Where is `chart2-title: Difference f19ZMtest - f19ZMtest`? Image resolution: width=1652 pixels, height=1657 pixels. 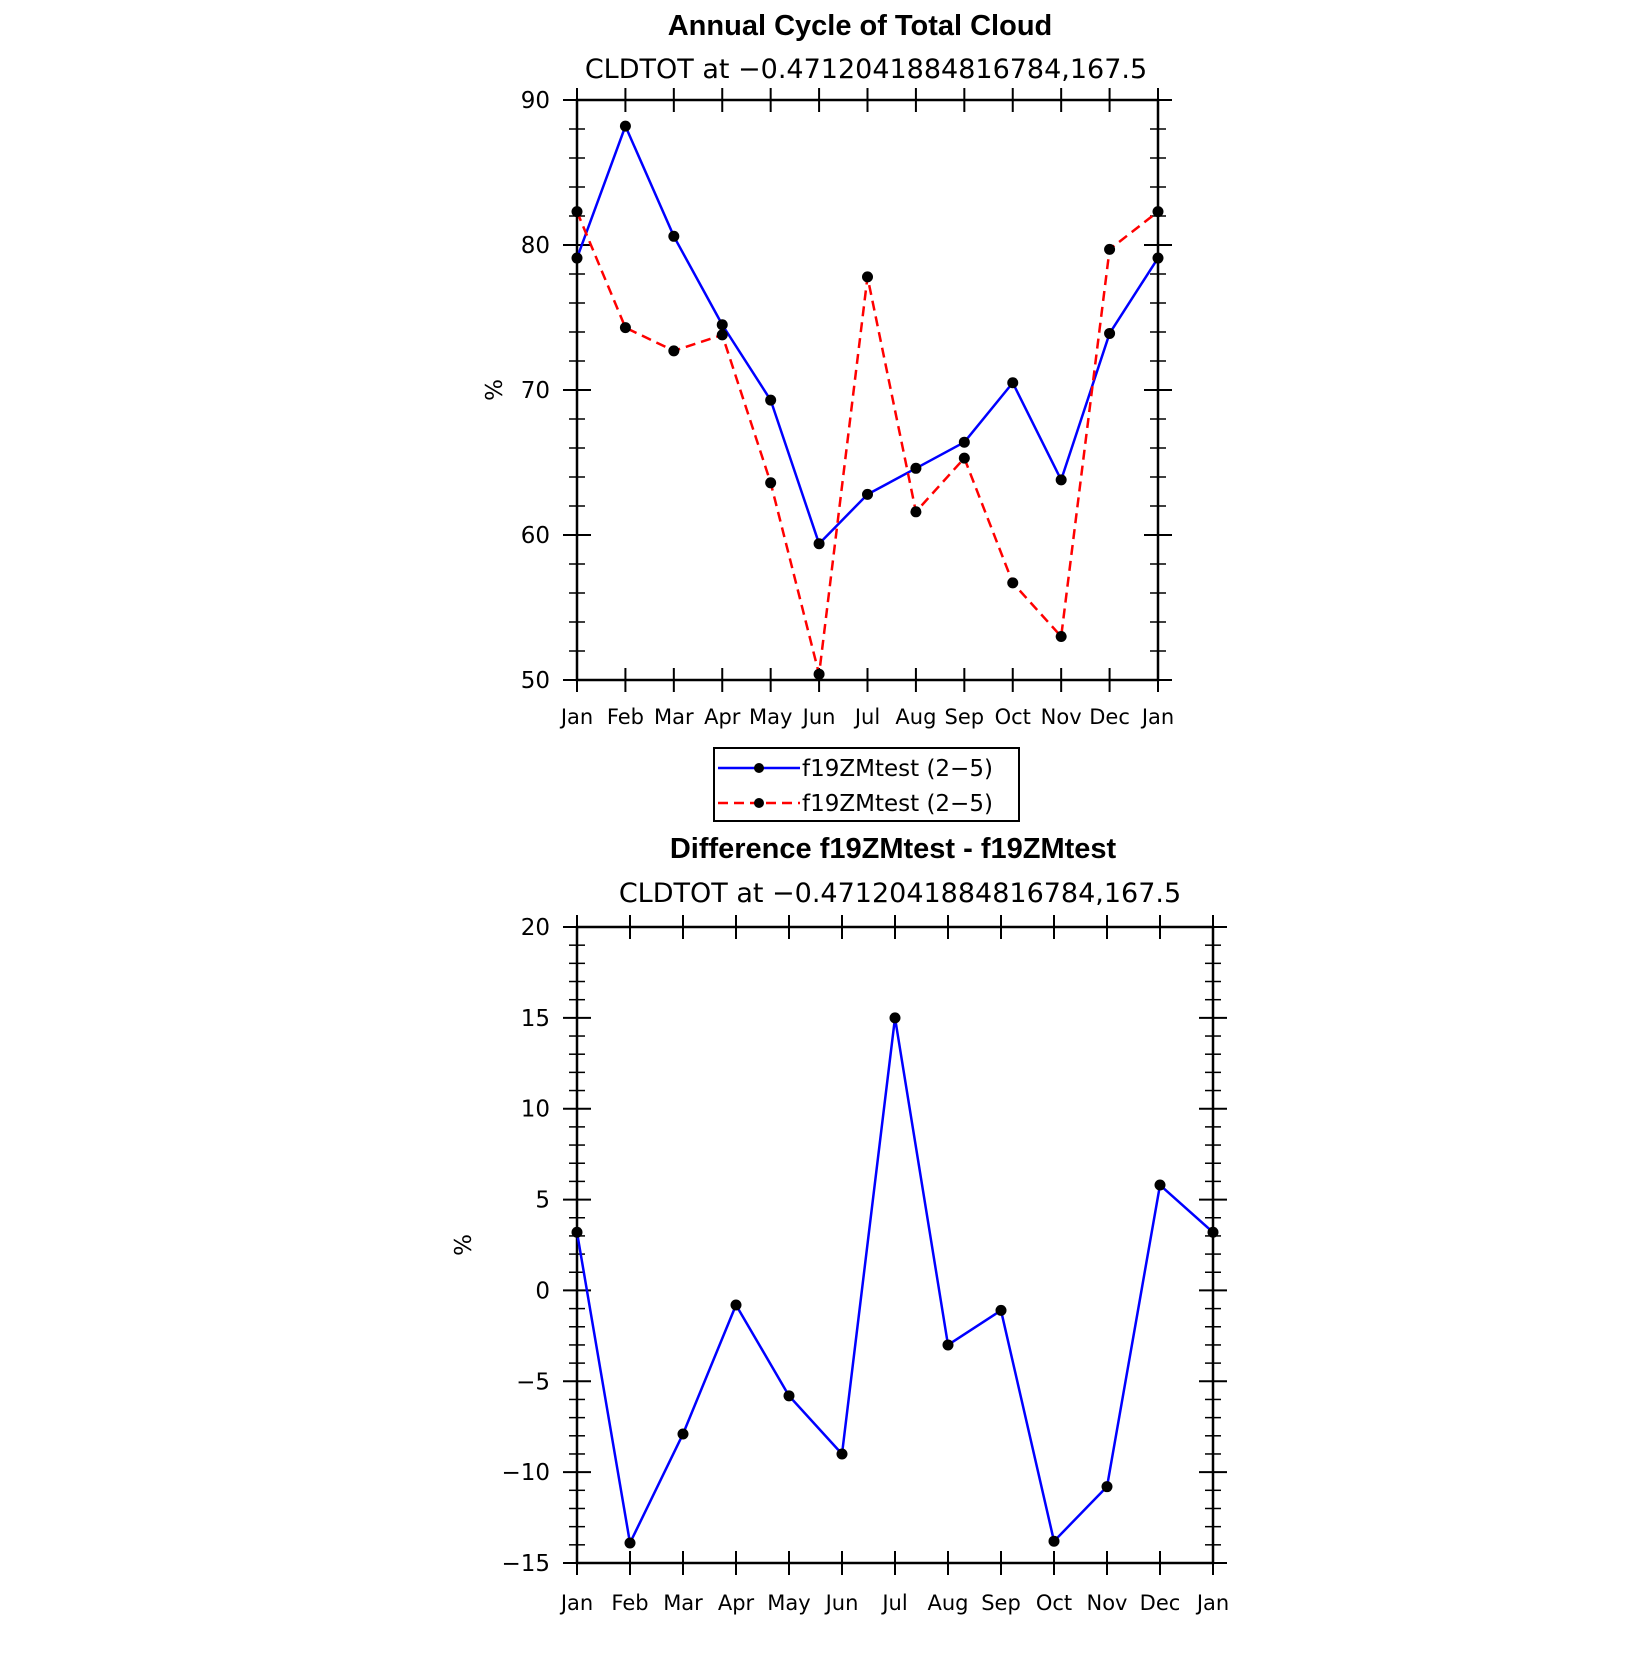
chart2-title: Difference f19ZMtest - f19ZMtest is located at coordinates (893, 849).